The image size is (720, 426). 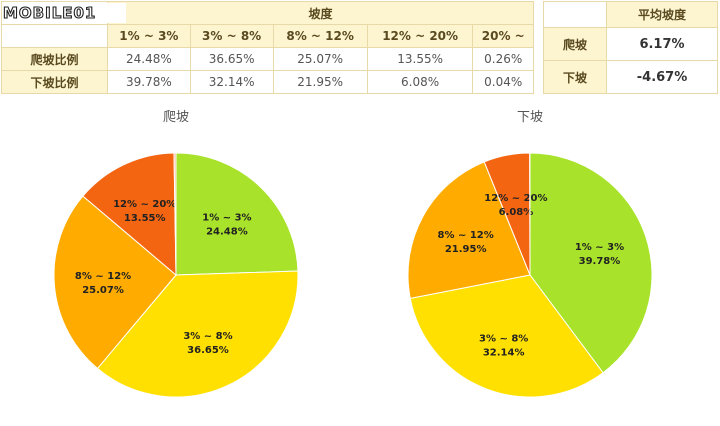 I want to click on column-header: 1% ~ 3%, so click(x=149, y=36).